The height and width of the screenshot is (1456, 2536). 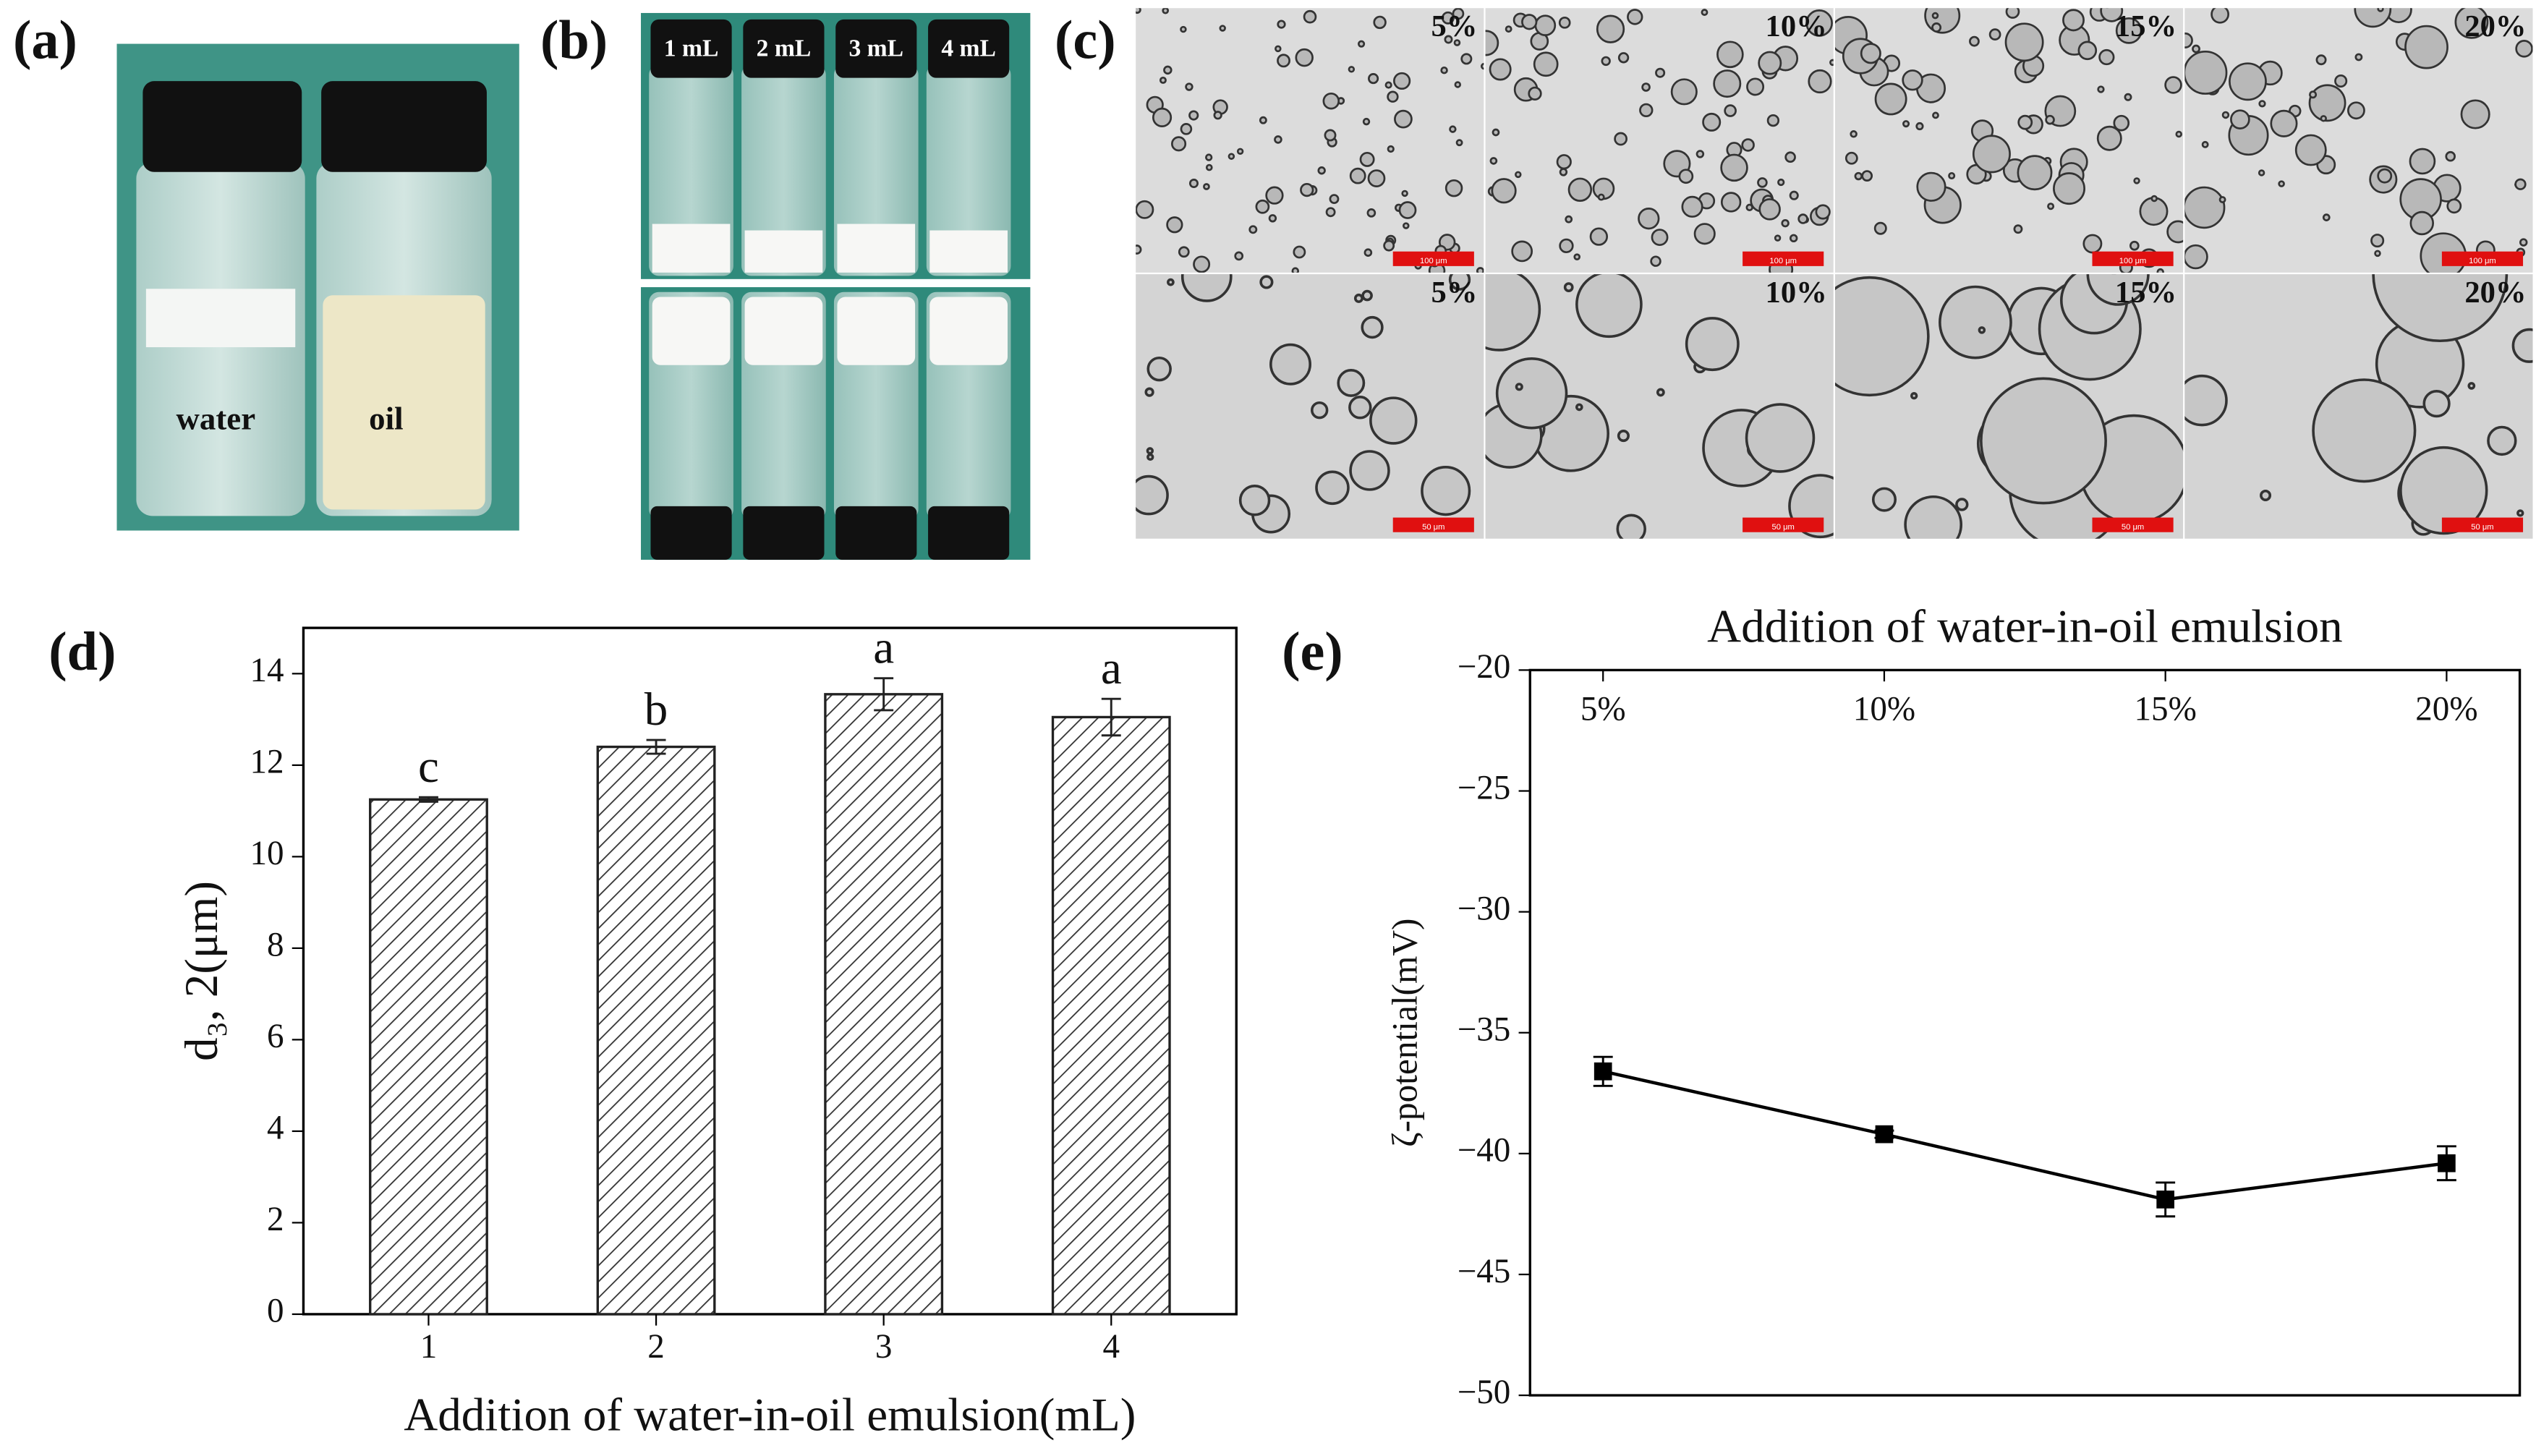 I want to click on panel-label: (b), so click(x=574, y=39).